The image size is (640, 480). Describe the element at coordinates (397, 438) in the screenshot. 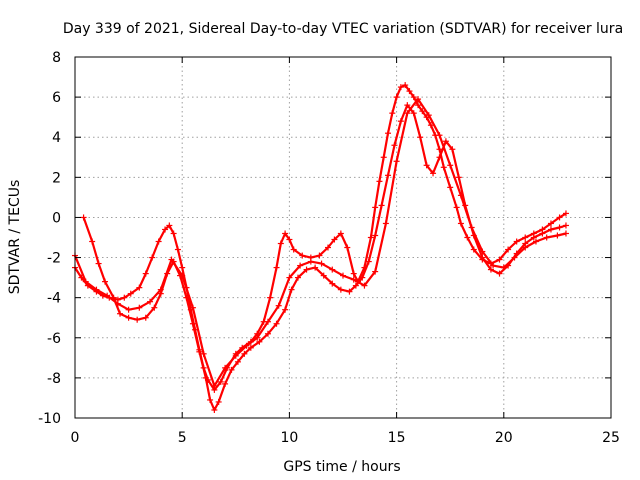

I see `x-tick-label: 15` at that location.